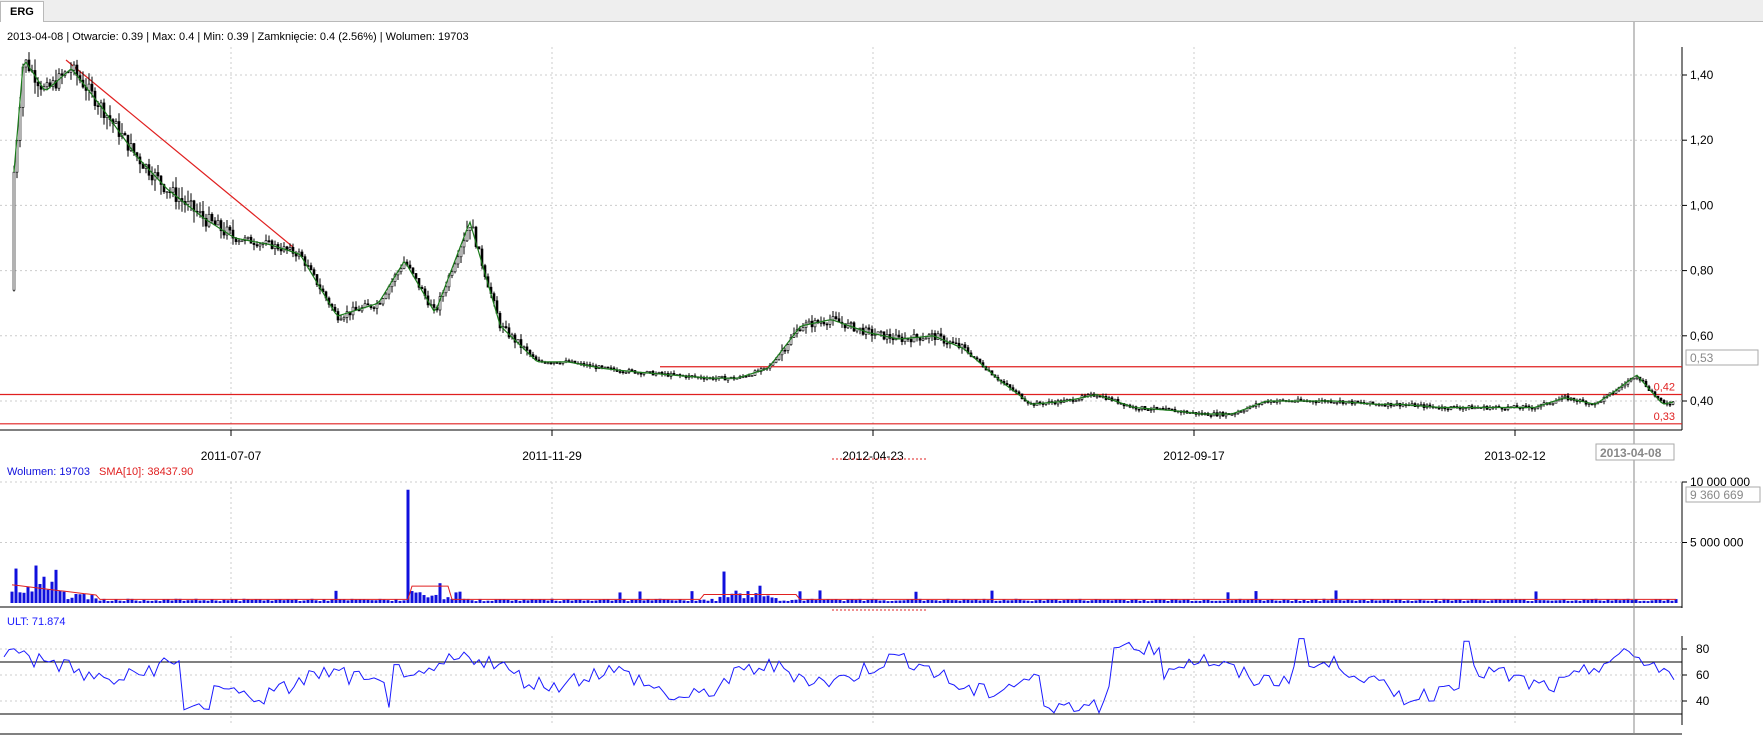  I want to click on ult-line, so click(839, 676).